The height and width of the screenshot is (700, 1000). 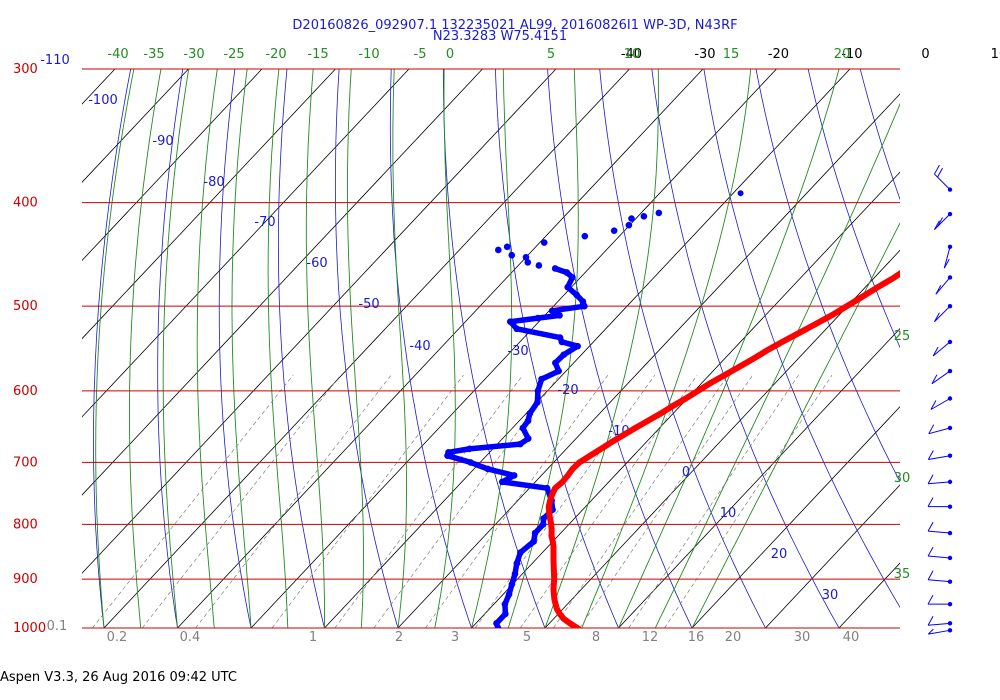 I want to click on mixing-ratio-label: 5, so click(x=527, y=637).